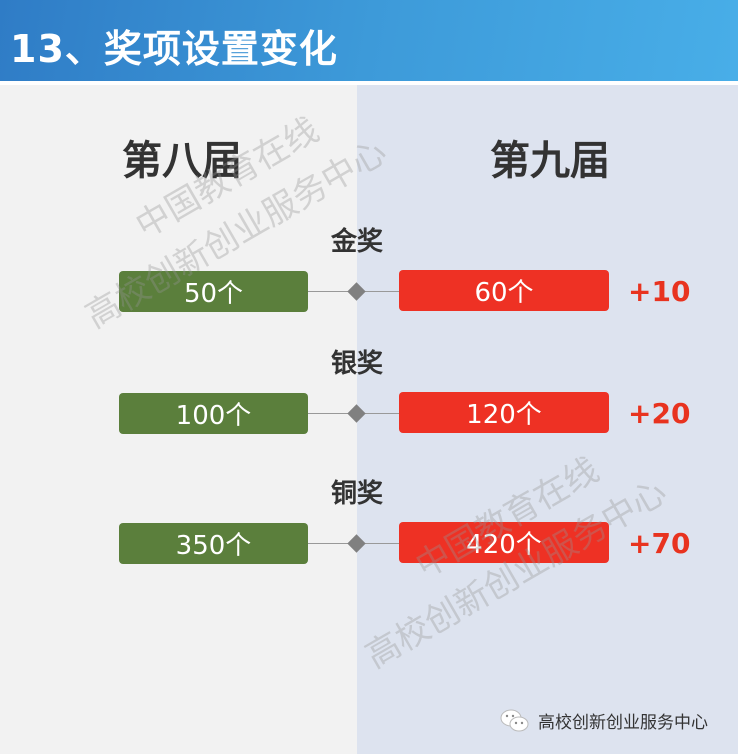 The width and height of the screenshot is (738, 754). Describe the element at coordinates (213, 291) in the screenshot. I see `edition-8-count: 50个` at that location.